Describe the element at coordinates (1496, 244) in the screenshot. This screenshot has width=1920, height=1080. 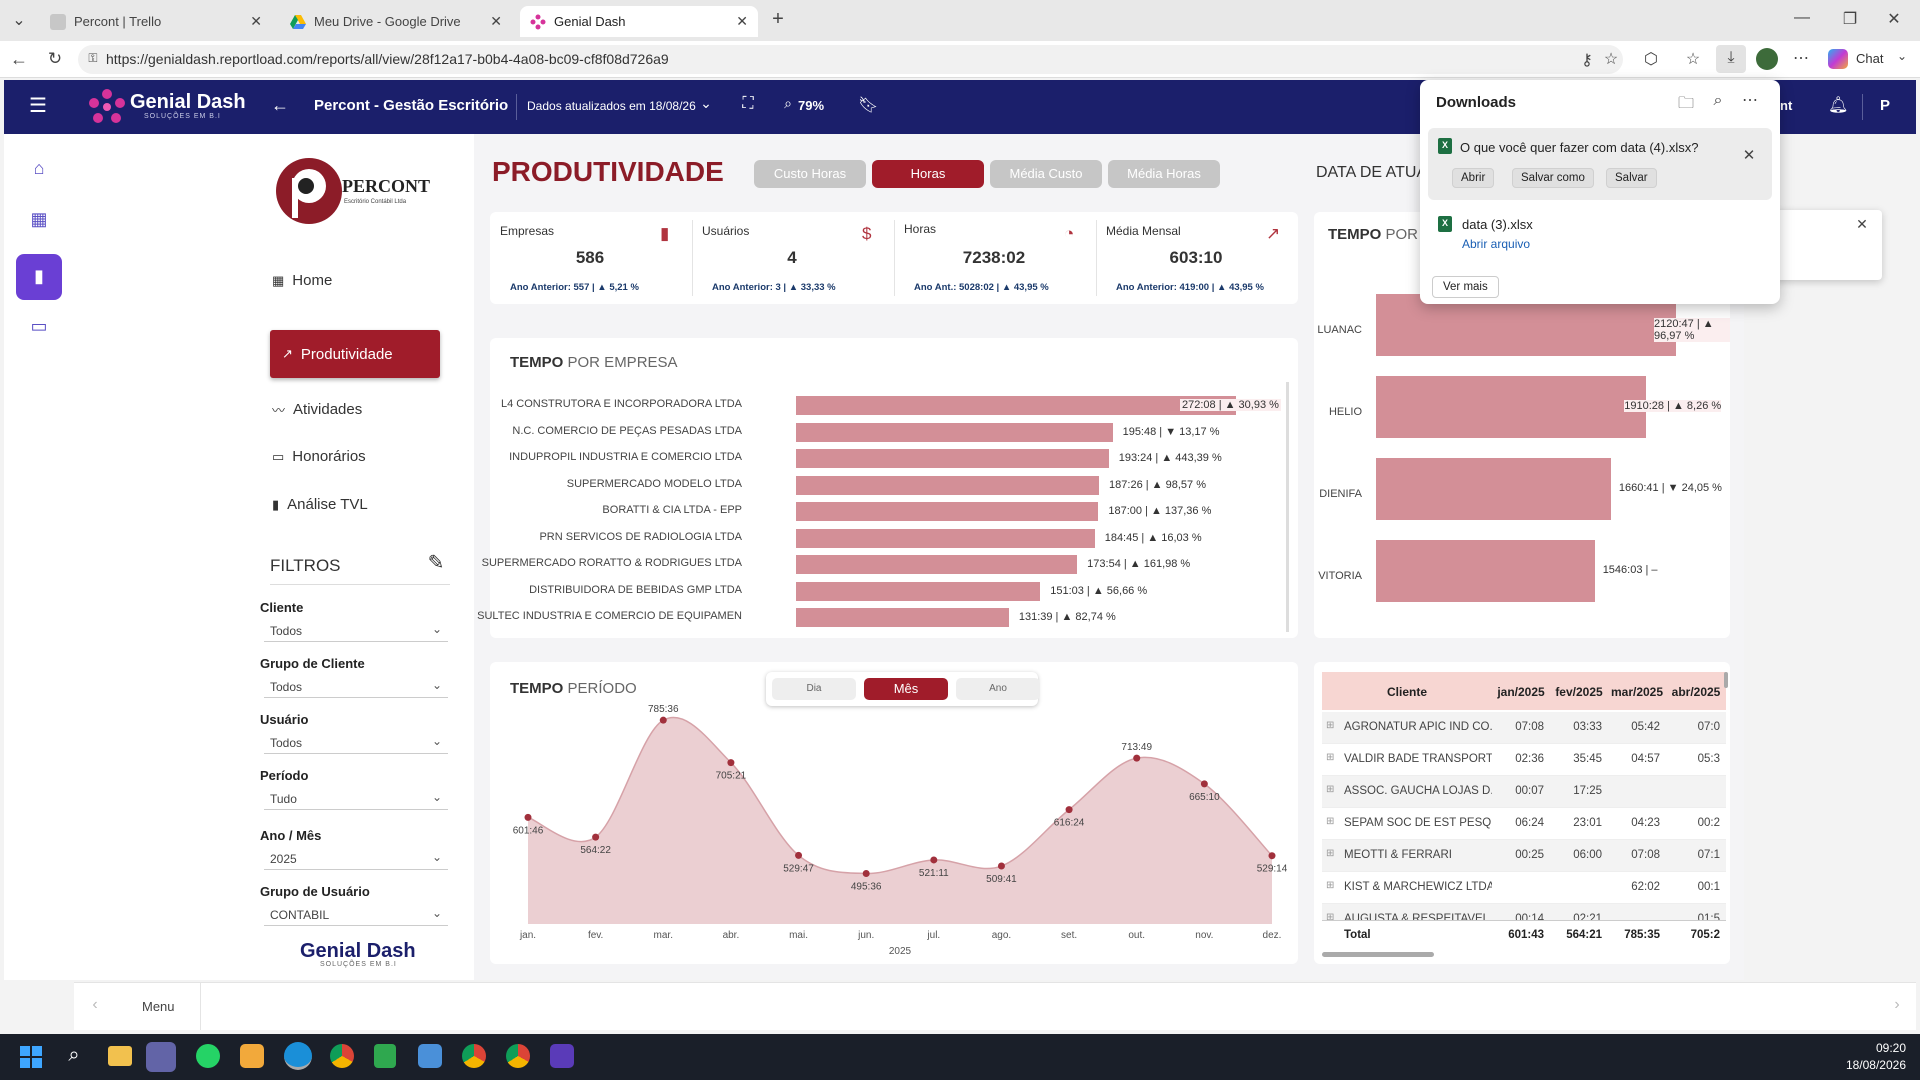
I see `open-file-link: Abrir arquivo` at that location.